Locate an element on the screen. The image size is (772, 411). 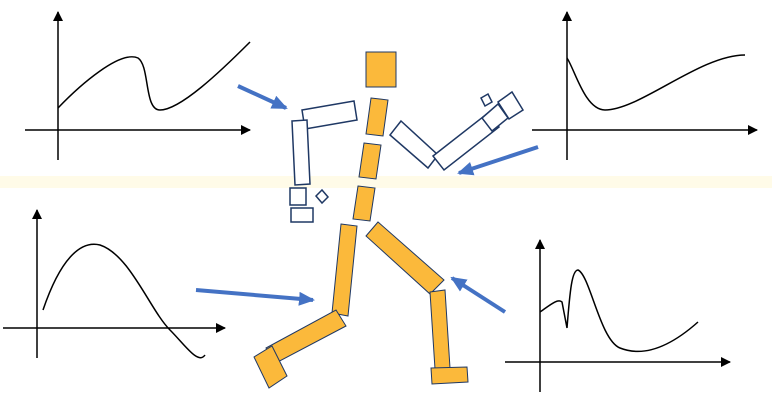
left-shin is located at coordinates (306, 337).